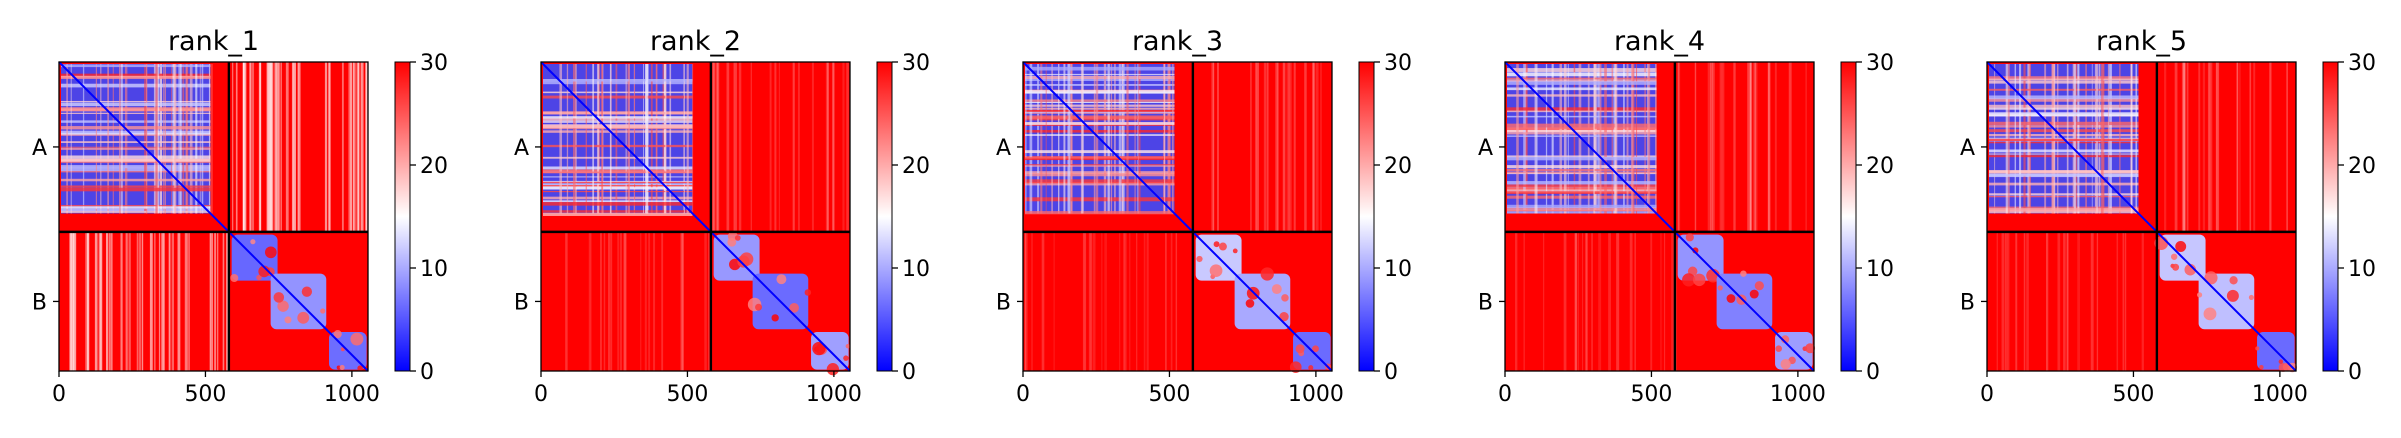 Image resolution: width=2401 pixels, height=438 pixels. What do you see at coordinates (434, 269) in the screenshot?
I see `colorbar-tick-label: 10` at bounding box center [434, 269].